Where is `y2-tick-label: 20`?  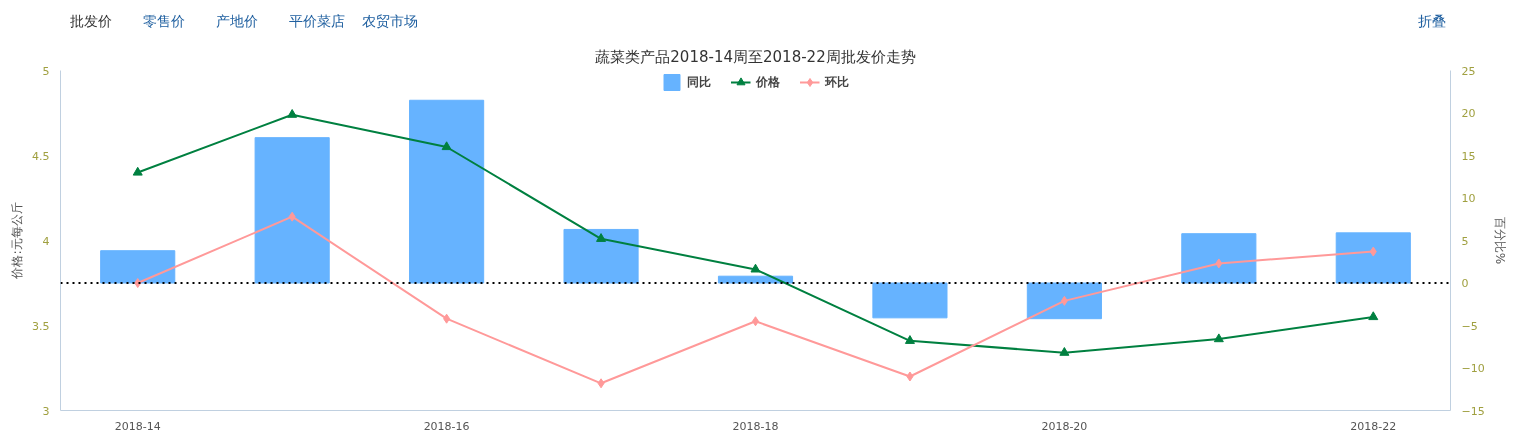 y2-tick-label: 20 is located at coordinates (1468, 113).